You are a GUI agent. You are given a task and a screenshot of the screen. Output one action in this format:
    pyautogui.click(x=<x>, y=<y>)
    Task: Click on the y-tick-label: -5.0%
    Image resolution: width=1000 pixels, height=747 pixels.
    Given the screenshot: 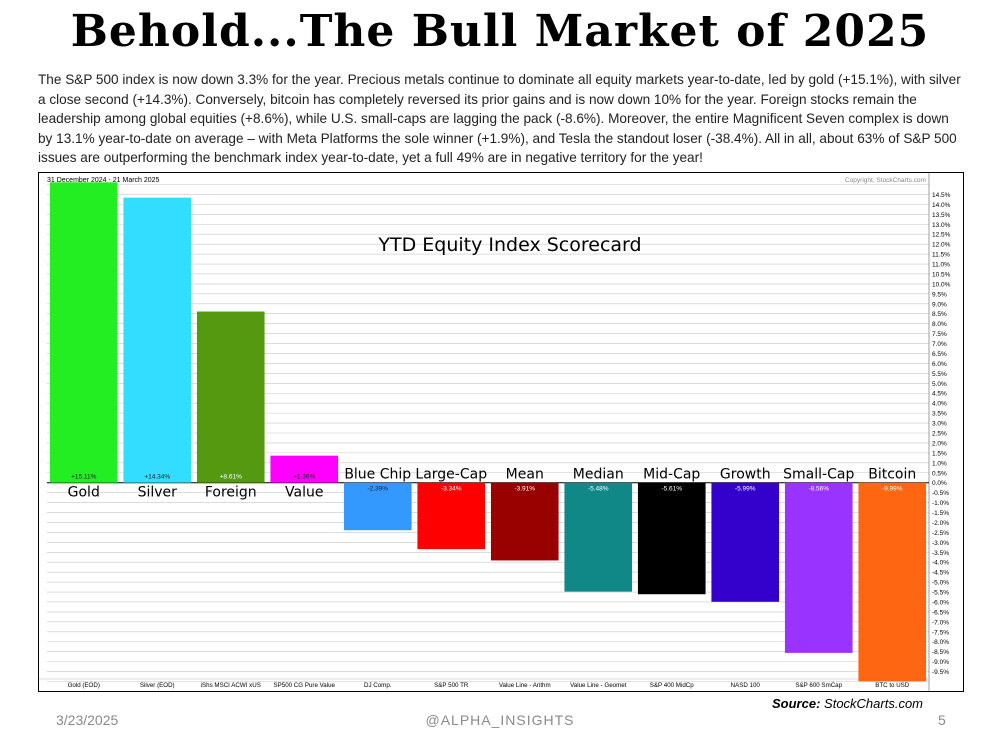 What is the action you would take?
    pyautogui.click(x=940, y=583)
    